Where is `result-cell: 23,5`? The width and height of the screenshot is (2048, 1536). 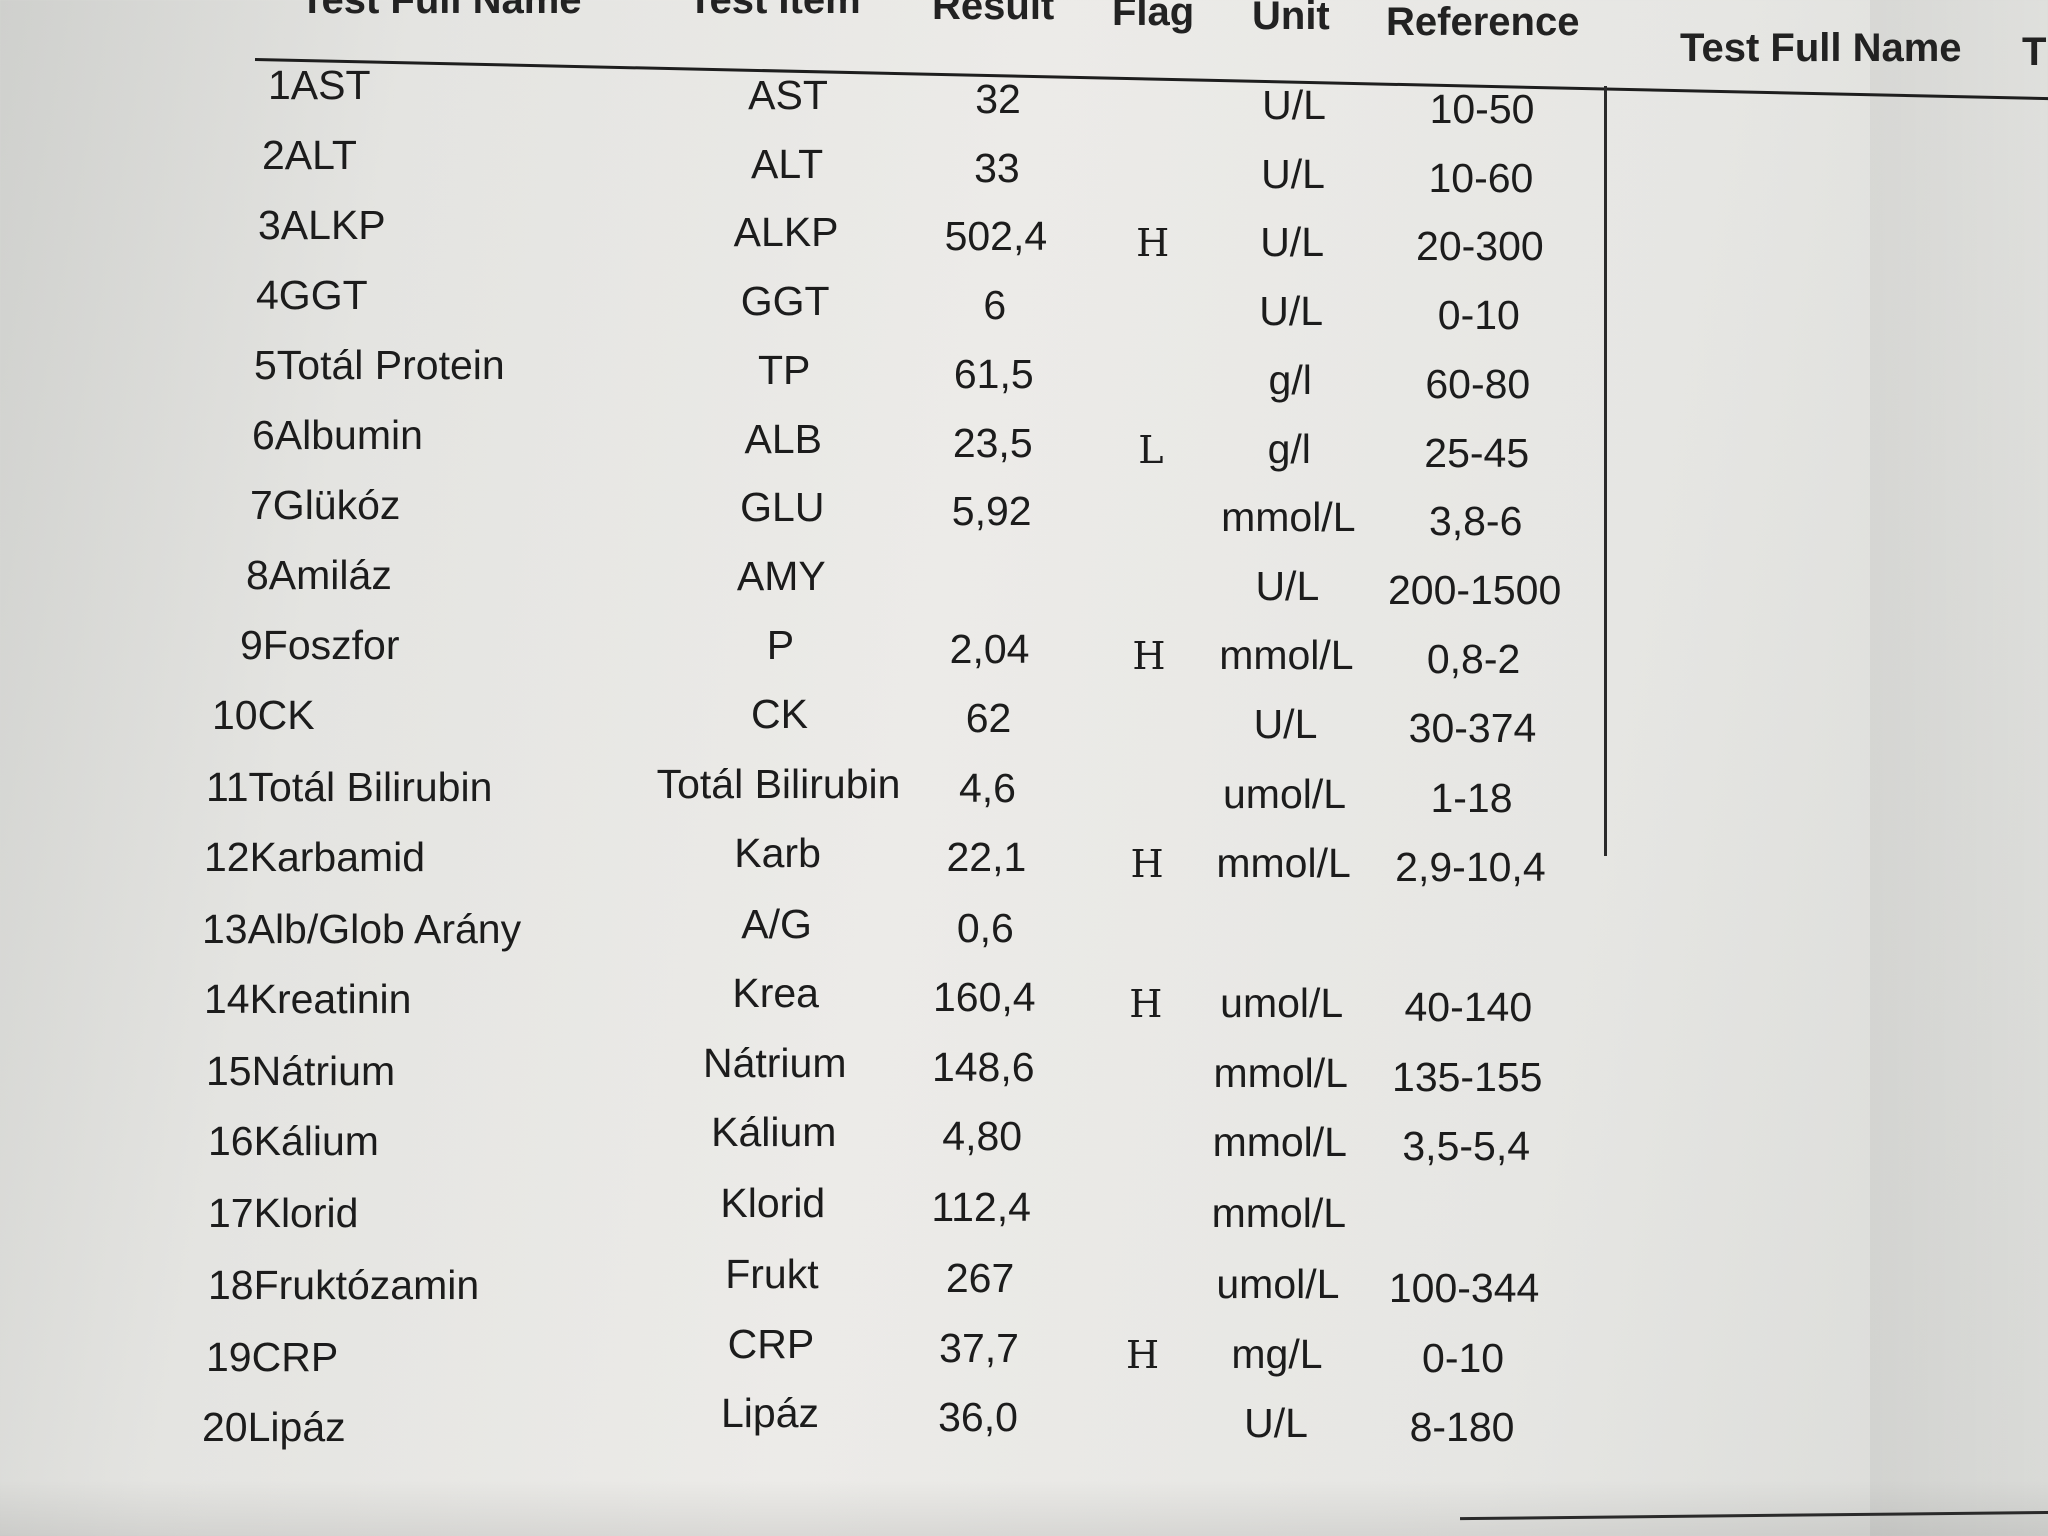
result-cell: 23,5 is located at coordinates (992, 443).